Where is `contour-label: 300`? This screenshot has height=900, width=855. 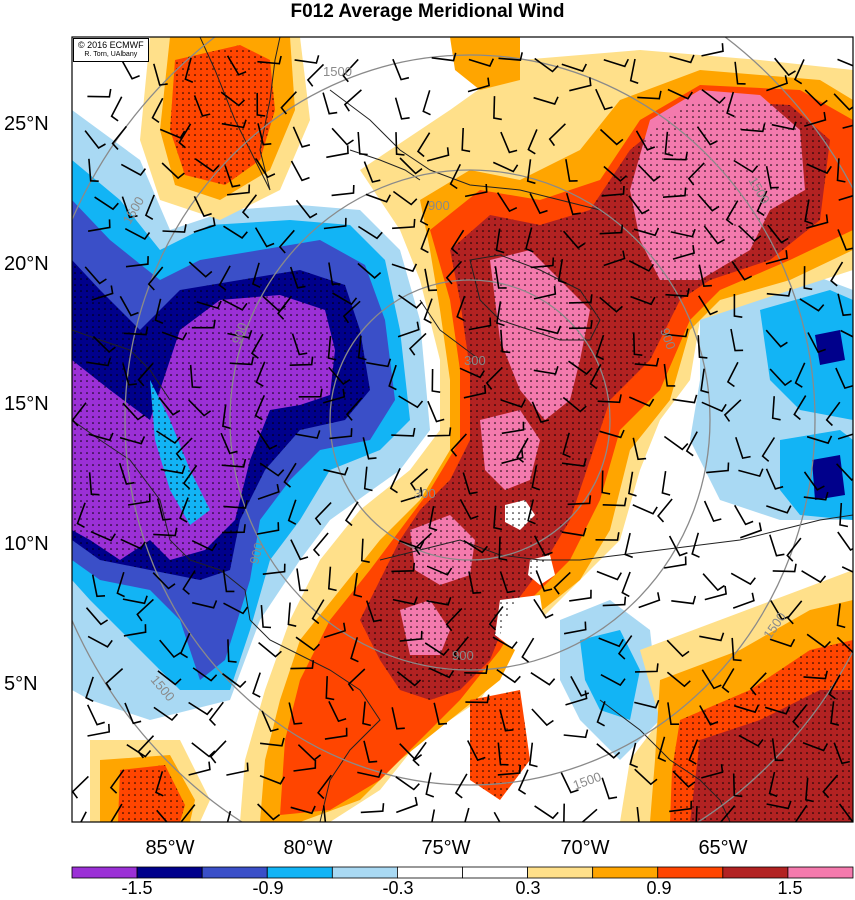 contour-label: 300 is located at coordinates (425, 493).